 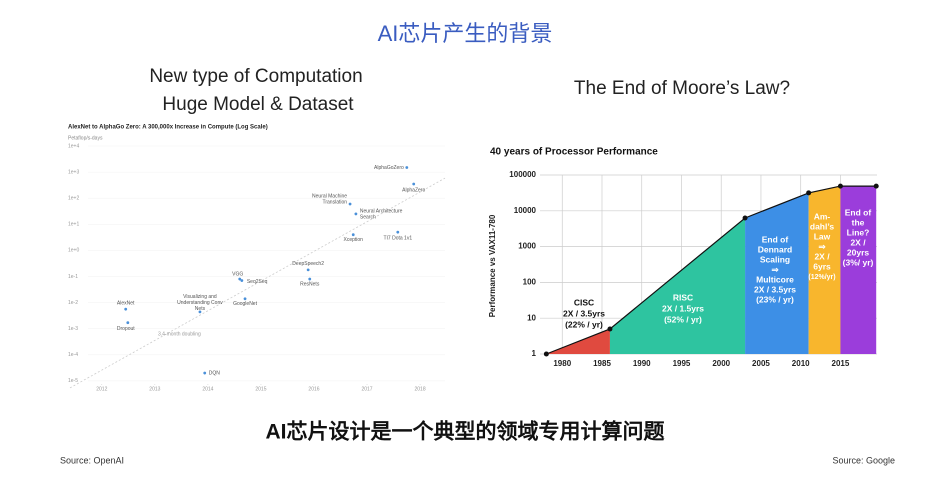 I want to click on segment-label: (22% / yr), so click(x=584, y=324).